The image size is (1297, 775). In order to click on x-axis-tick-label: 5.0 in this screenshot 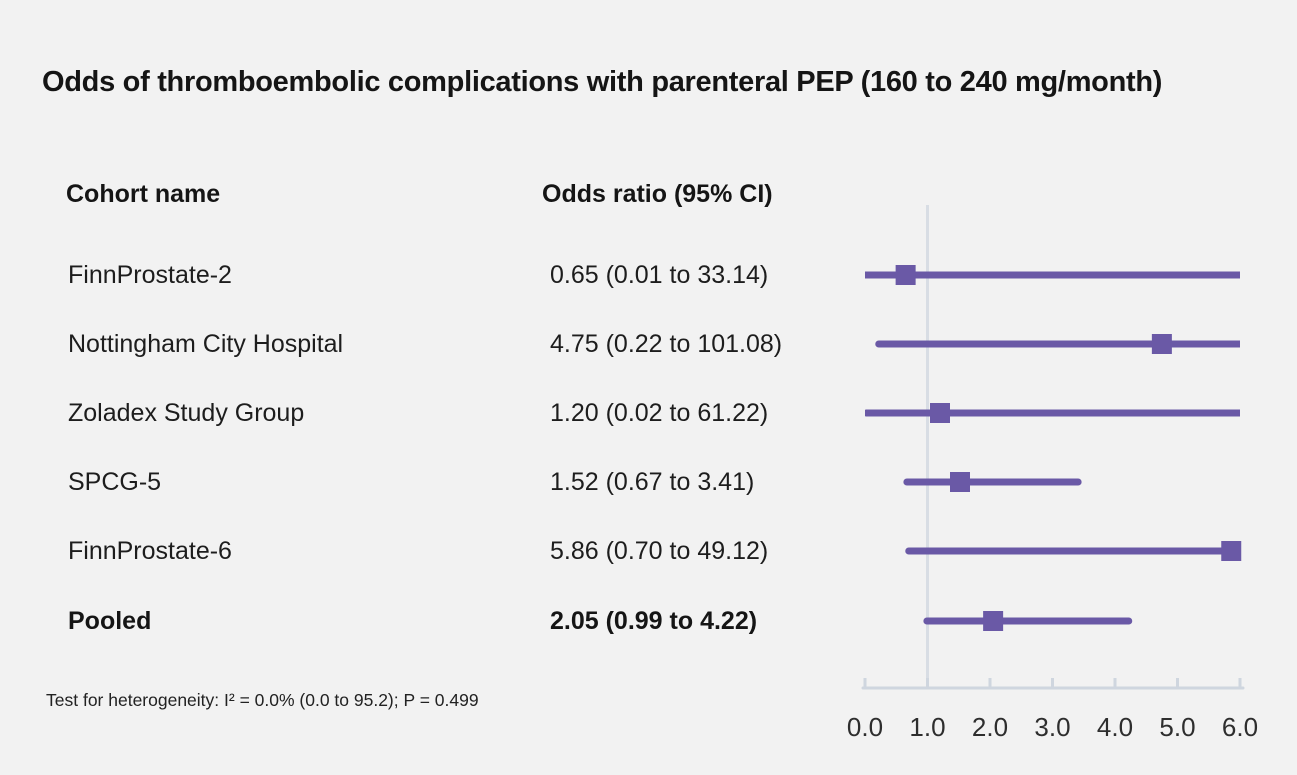, I will do `click(1177, 727)`.